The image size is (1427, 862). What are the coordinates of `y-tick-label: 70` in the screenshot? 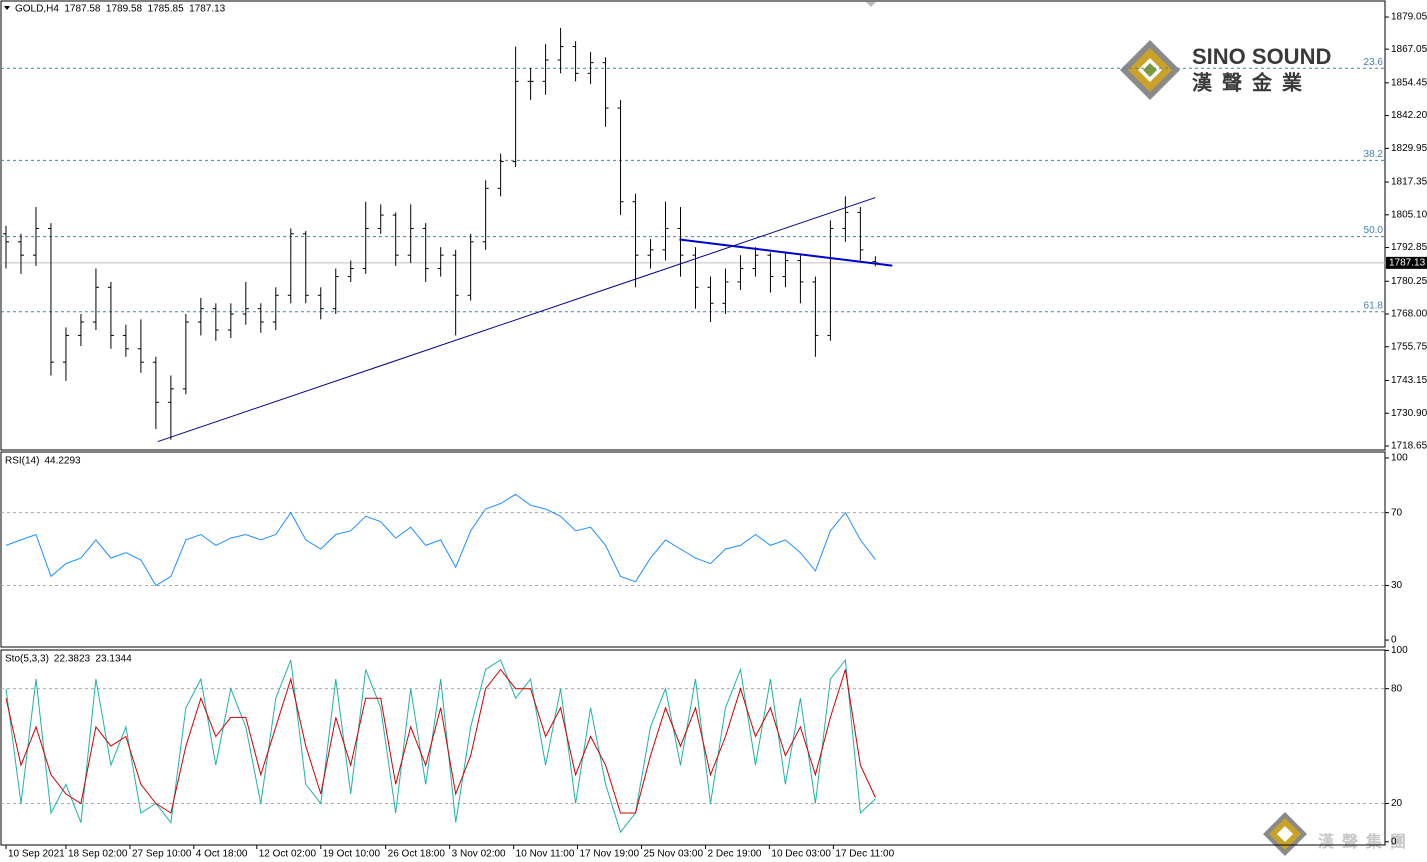 It's located at (1397, 512).